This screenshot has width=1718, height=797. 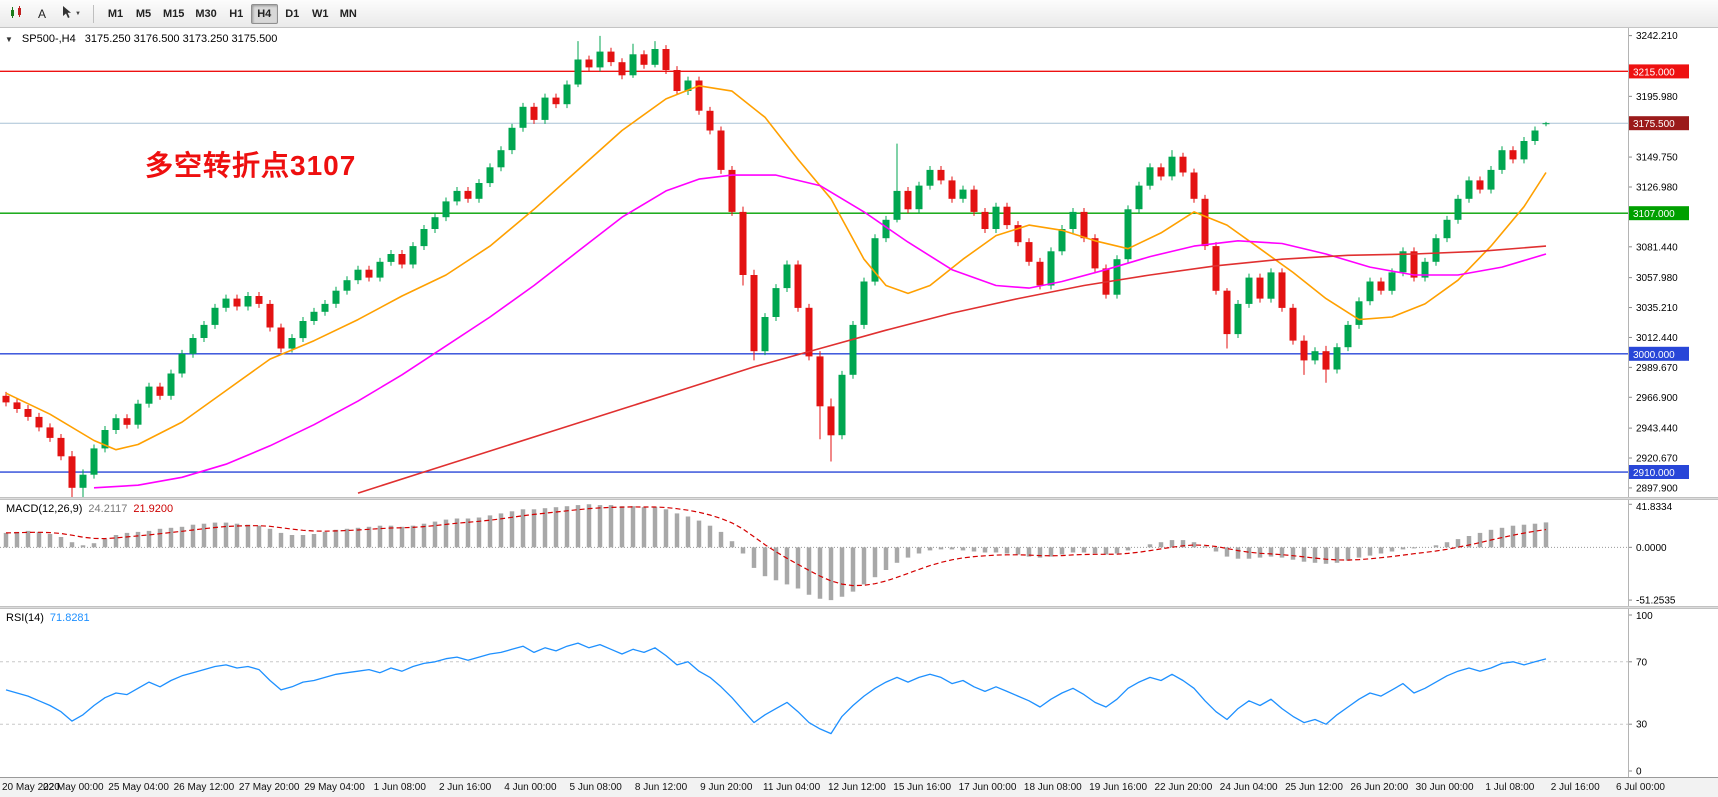 I want to click on macd-name: MACD(12,26,9), so click(x=44, y=509).